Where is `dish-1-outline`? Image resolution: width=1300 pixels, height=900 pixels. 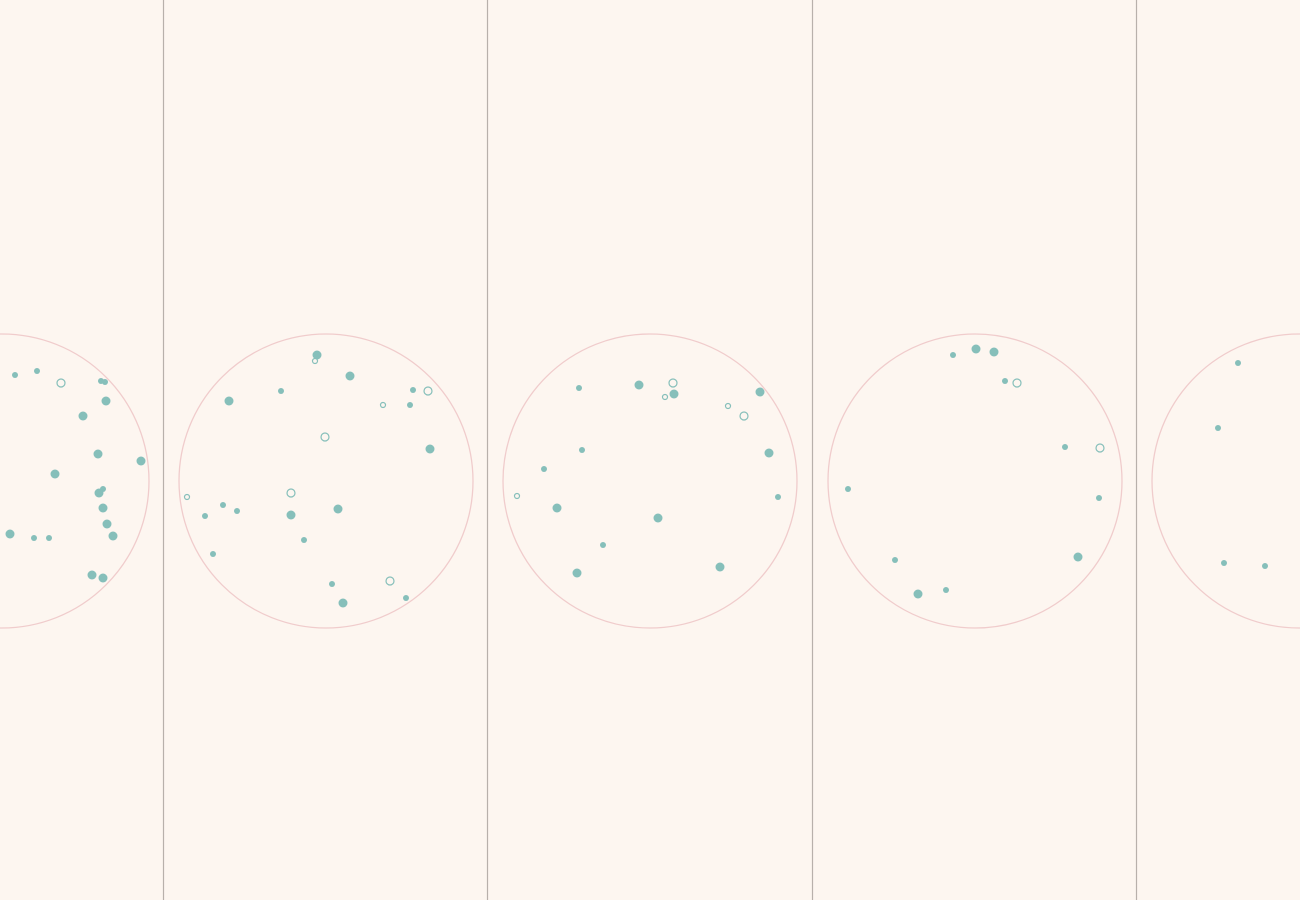 dish-1-outline is located at coordinates (75, 481).